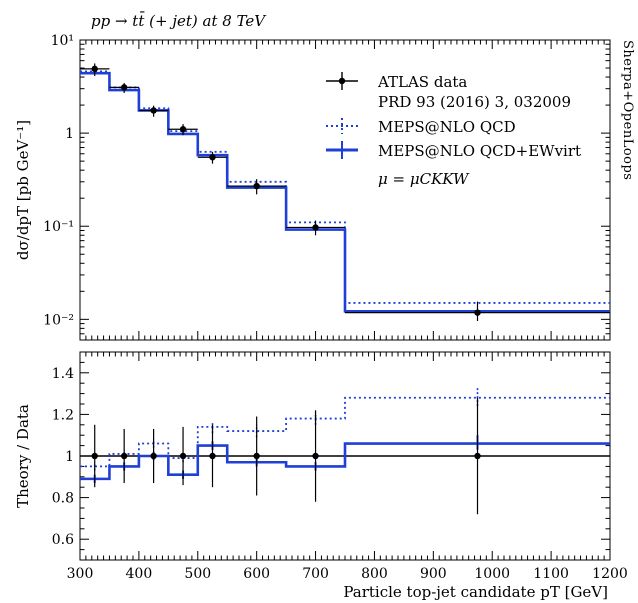 Image resolution: width=638 pixels, height=603 pixels. Describe the element at coordinates (474, 102) in the screenshot. I see `legend-label-reference: PRD 93 (2016) 3, 032009` at that location.